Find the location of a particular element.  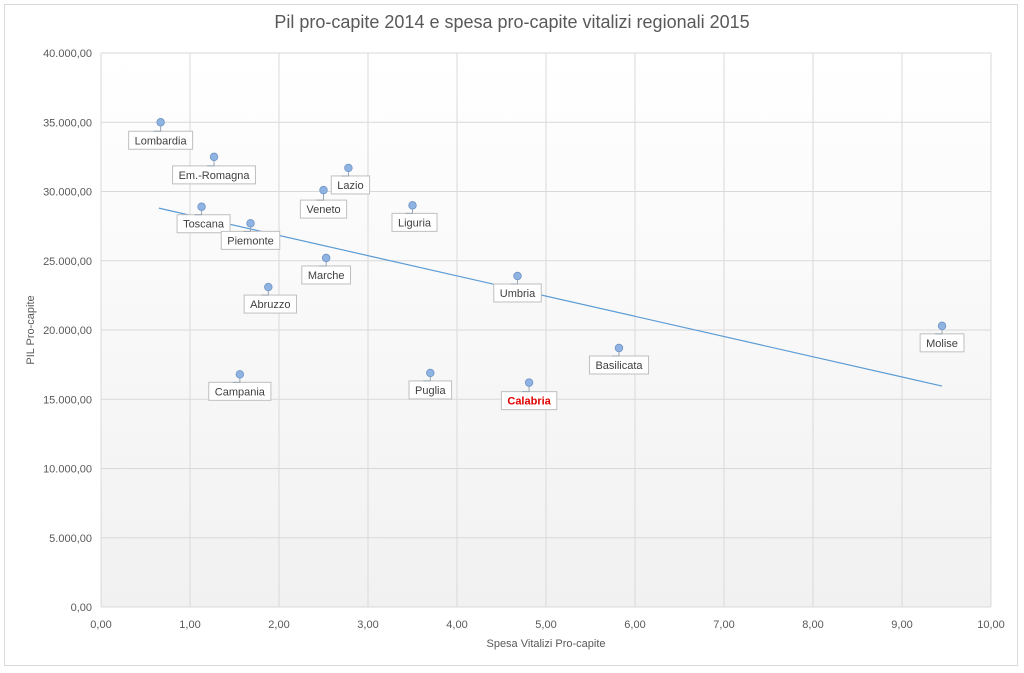

data-label: Liguria is located at coordinates (415, 223).